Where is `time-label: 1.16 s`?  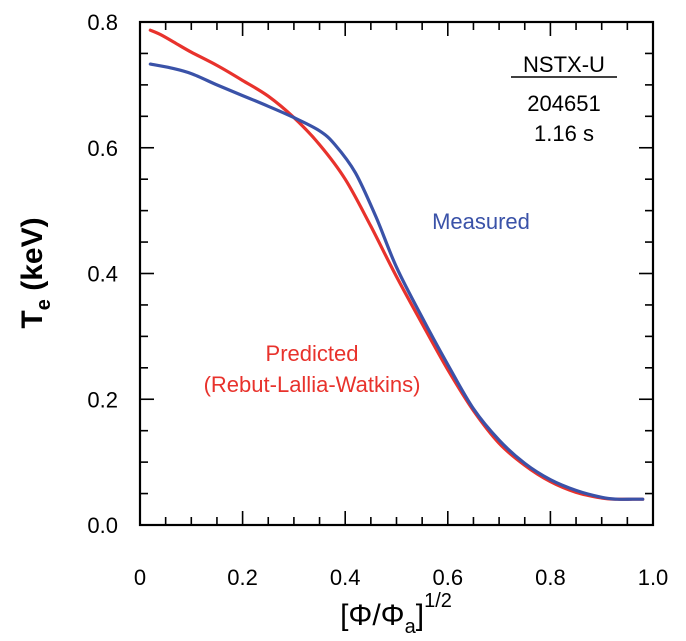
time-label: 1.16 s is located at coordinates (564, 133).